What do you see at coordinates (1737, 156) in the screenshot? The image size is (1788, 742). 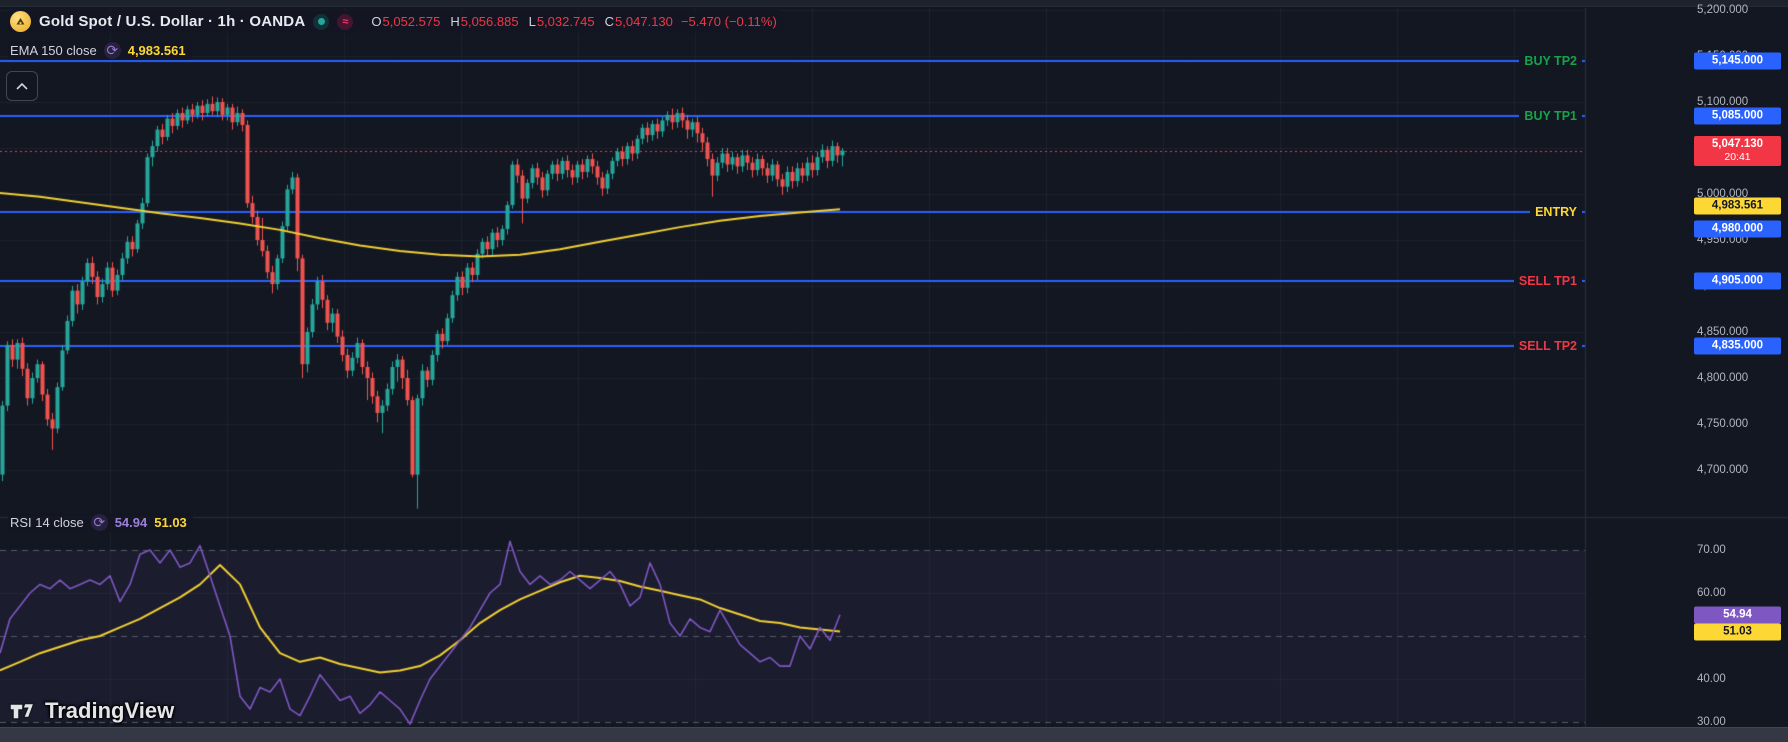 I see `countdown-timer: 20:41` at bounding box center [1737, 156].